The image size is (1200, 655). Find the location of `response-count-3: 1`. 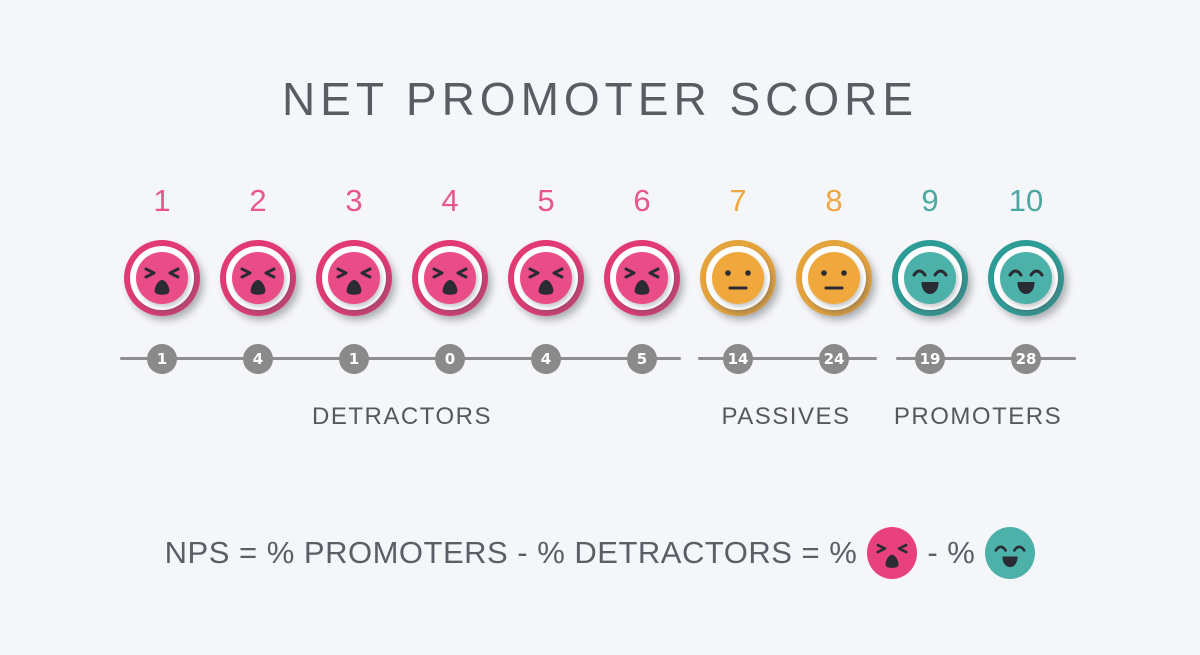

response-count-3: 1 is located at coordinates (354, 359).